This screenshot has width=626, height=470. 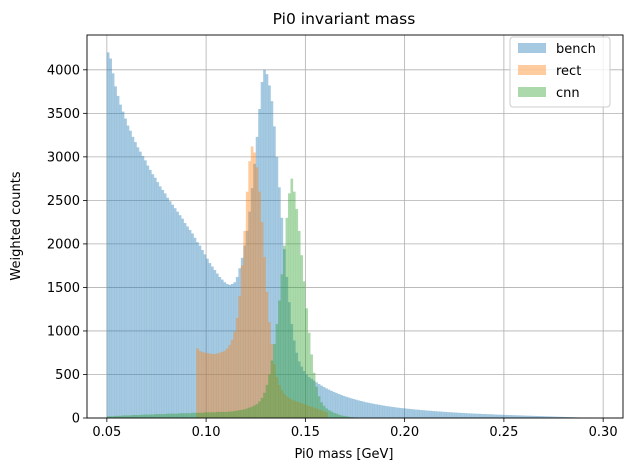 I want to click on legend-swatch-cnn, so click(x=532, y=92).